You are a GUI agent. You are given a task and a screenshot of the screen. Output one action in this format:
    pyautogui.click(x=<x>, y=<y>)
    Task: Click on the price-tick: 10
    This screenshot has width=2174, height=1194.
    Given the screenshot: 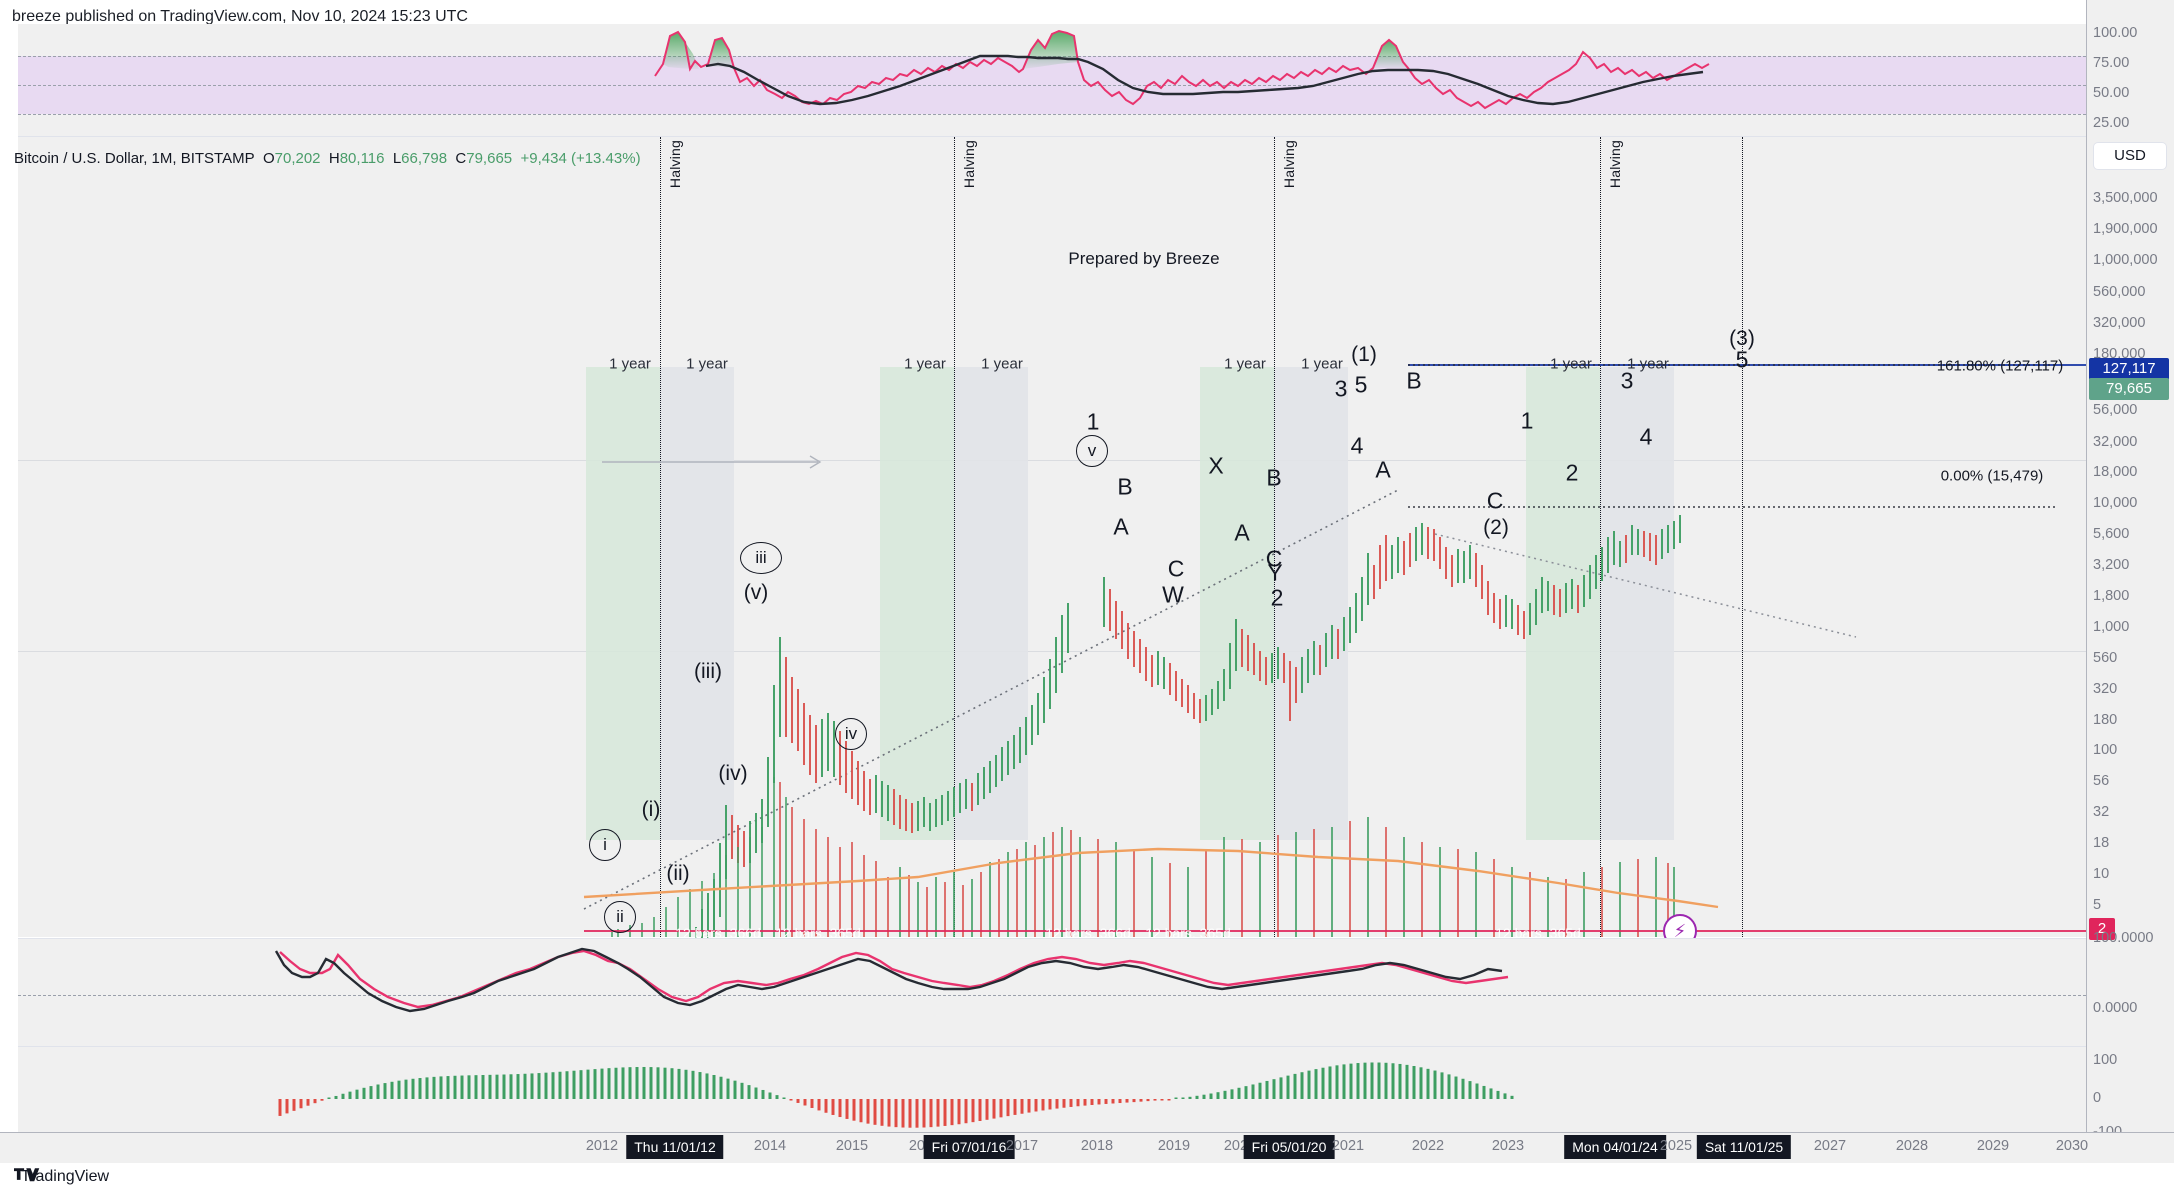 What is the action you would take?
    pyautogui.click(x=2101, y=874)
    